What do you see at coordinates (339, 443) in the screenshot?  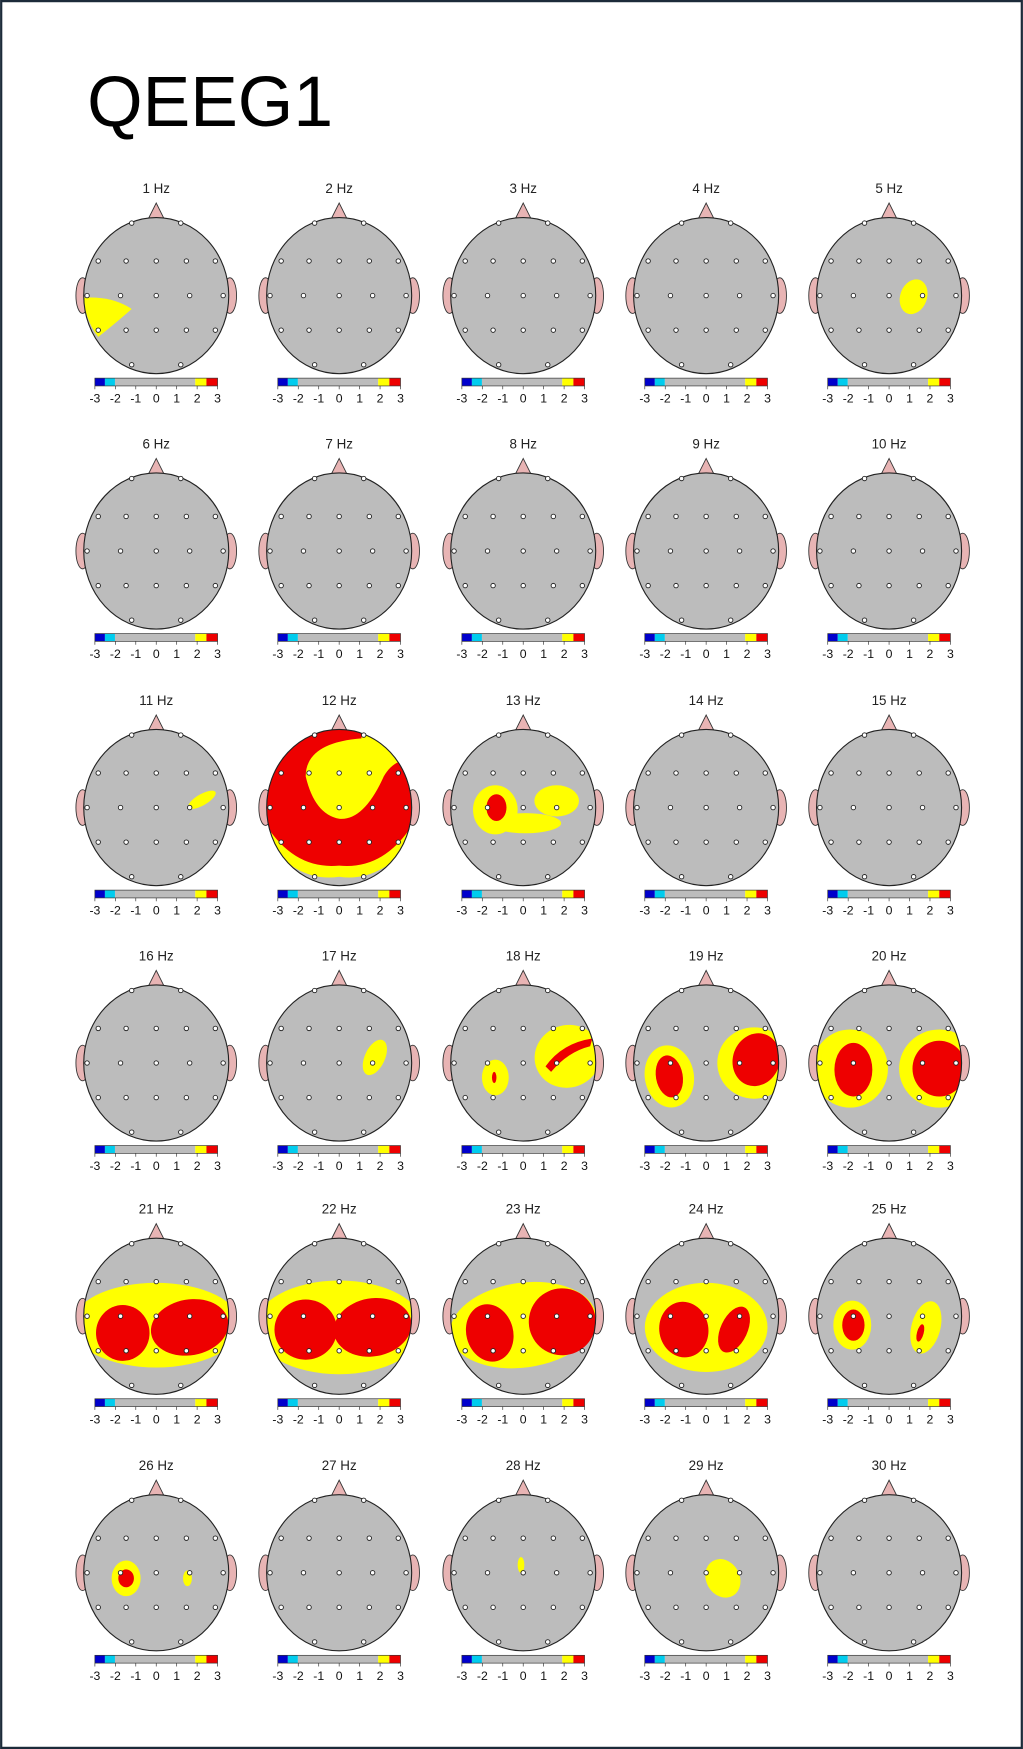 I see `map-label: 7 Hz` at bounding box center [339, 443].